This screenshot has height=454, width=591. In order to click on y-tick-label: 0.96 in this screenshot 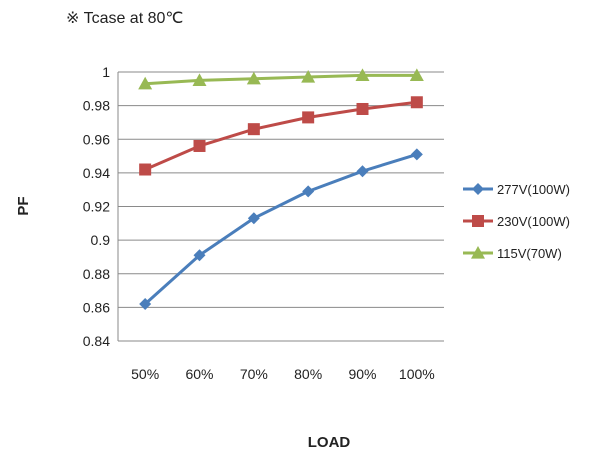, I will do `click(96, 139)`.